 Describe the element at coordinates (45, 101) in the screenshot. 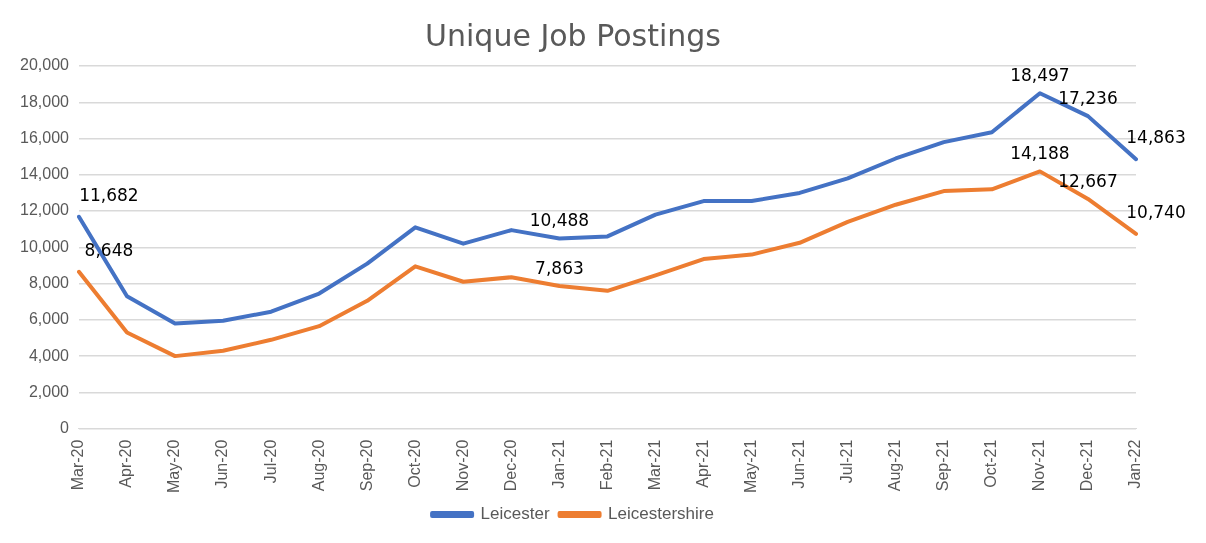

I see `y-tick-label: 18,000` at that location.